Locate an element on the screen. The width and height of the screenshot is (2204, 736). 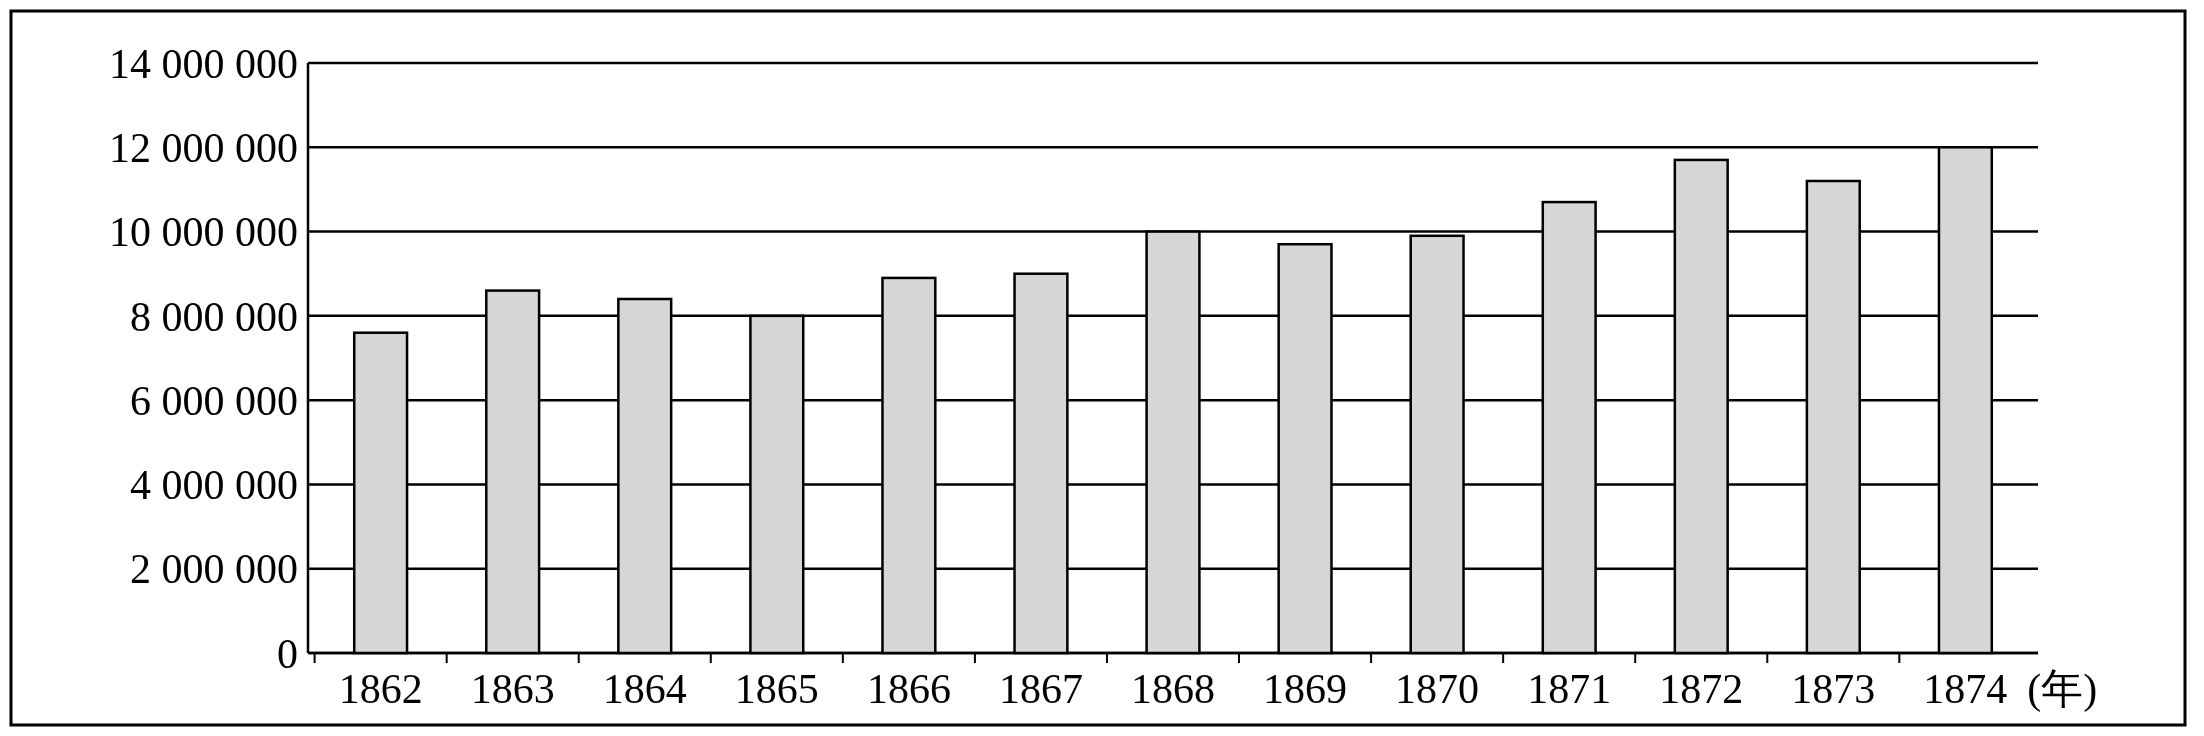
y-tick-label: 8 000 000 is located at coordinates (214, 316).